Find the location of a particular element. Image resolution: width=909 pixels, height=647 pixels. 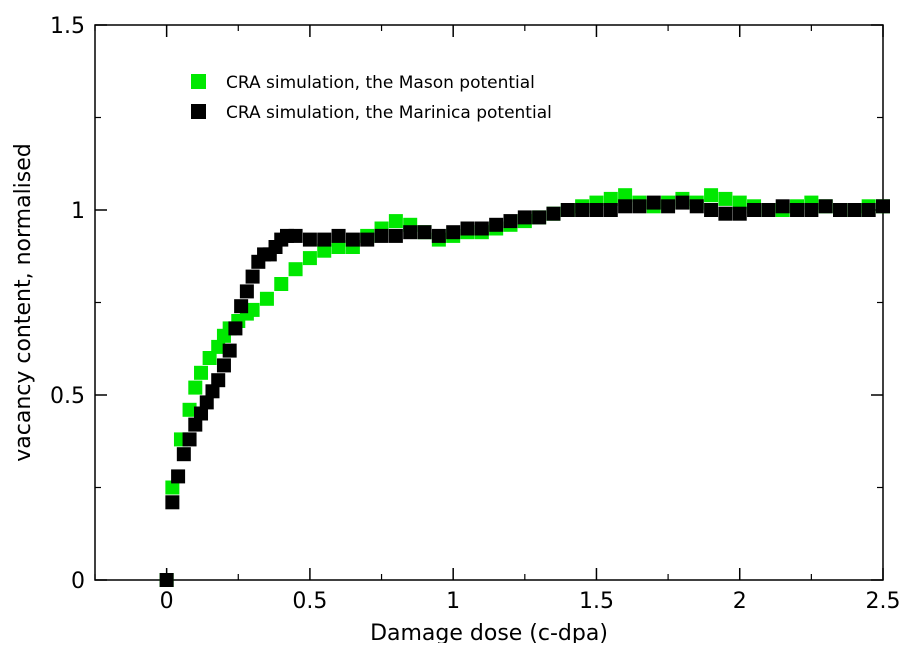

x-tick-label: 0 is located at coordinates (167, 601).